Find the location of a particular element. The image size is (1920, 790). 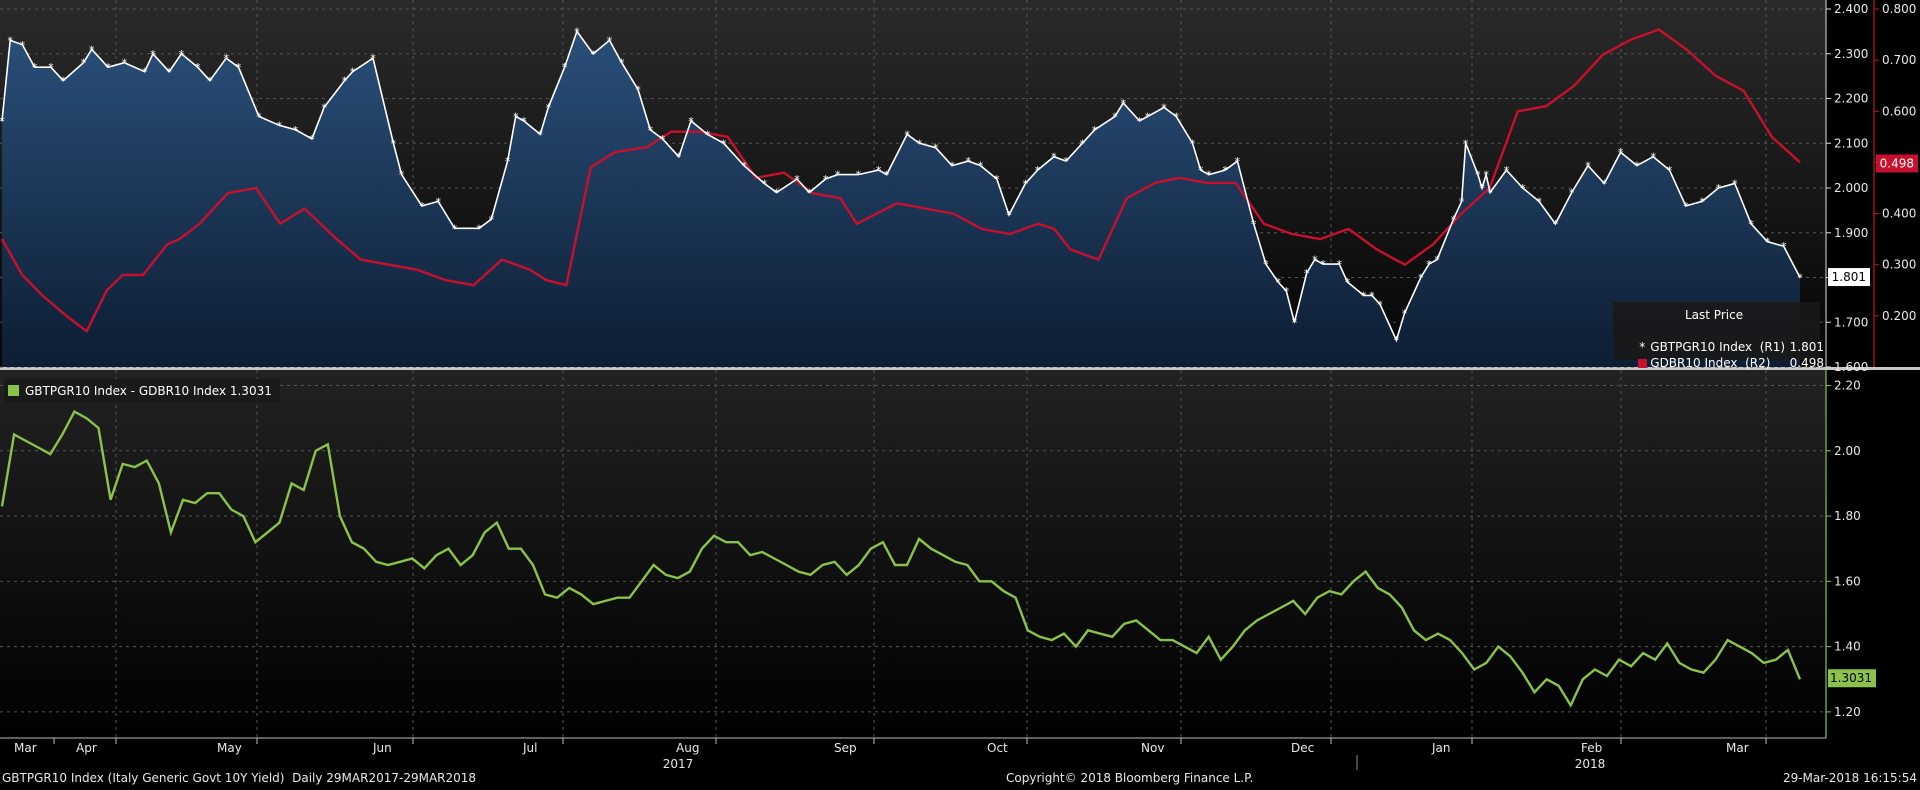

y-tick-label: 2.000 is located at coordinates (1851, 188).